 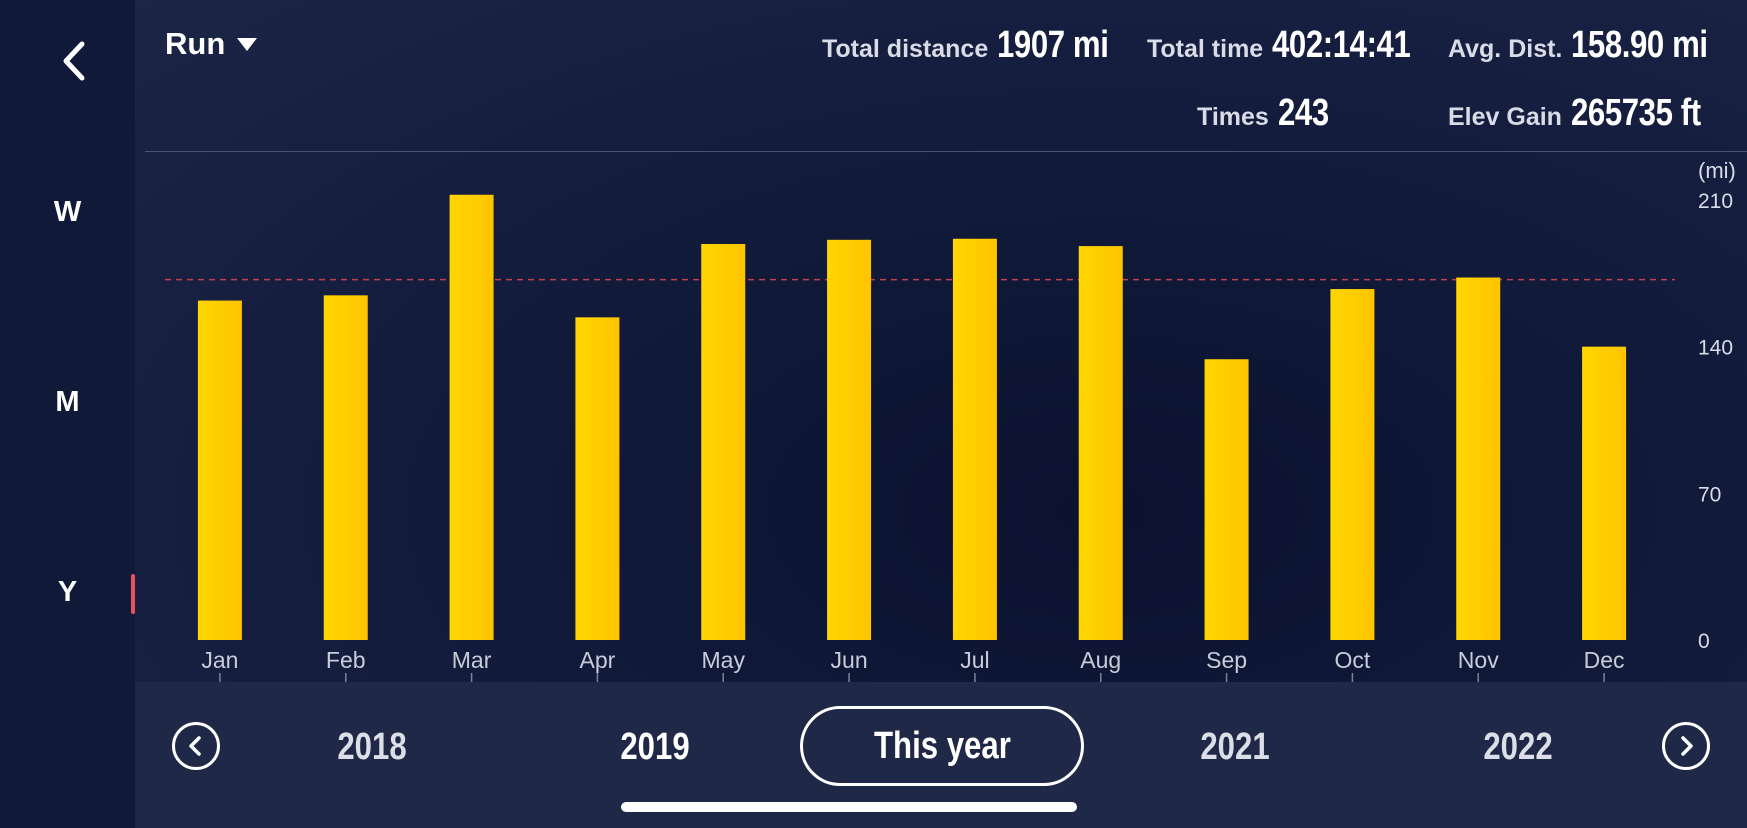 What do you see at coordinates (1604, 493) in the screenshot?
I see `bar-dec` at bounding box center [1604, 493].